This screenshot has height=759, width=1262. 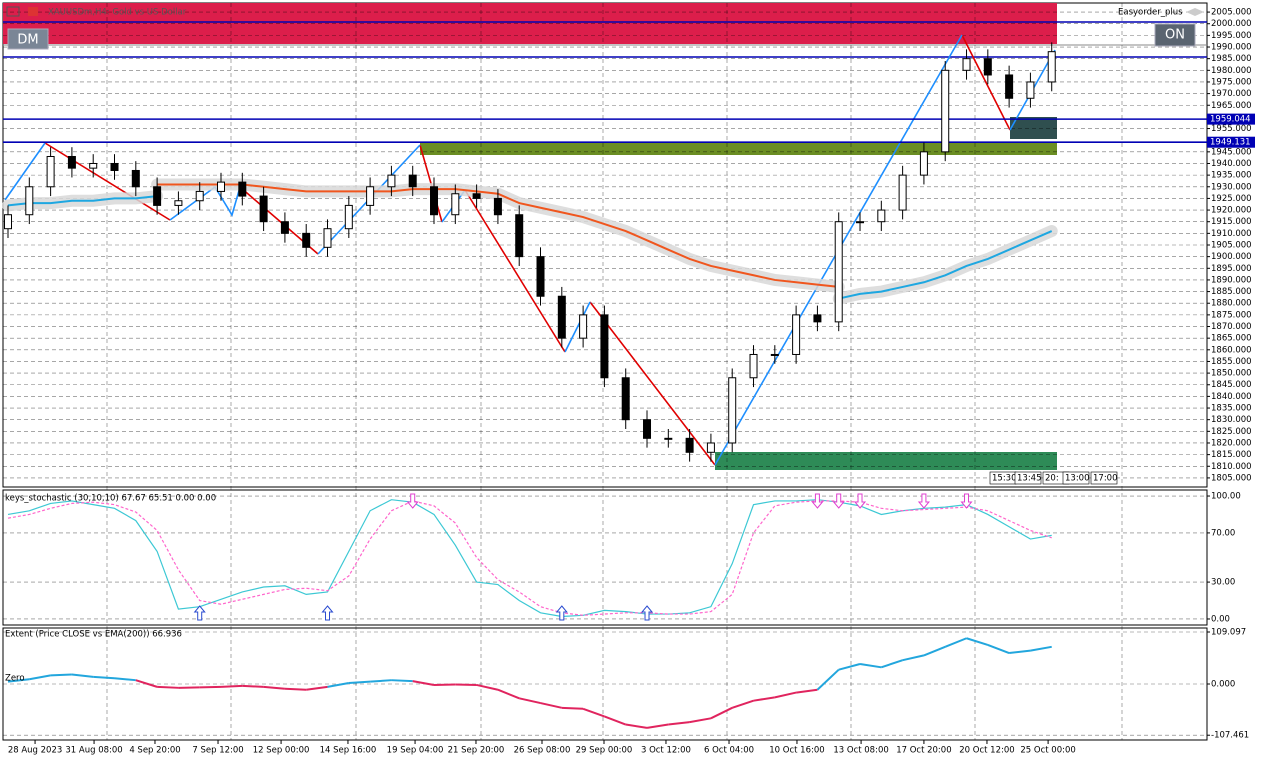 What do you see at coordinates (1231, 142) in the screenshot?
I see `level-tag` at bounding box center [1231, 142].